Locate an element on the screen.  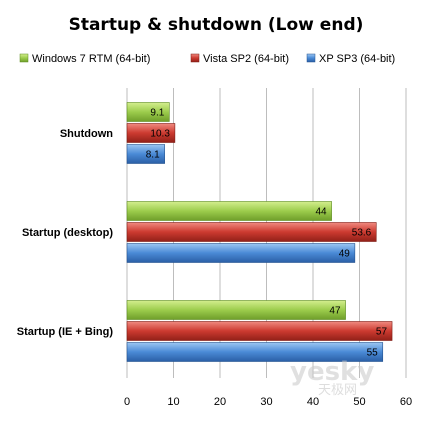
data-label: 8.1 is located at coordinates (153, 155).